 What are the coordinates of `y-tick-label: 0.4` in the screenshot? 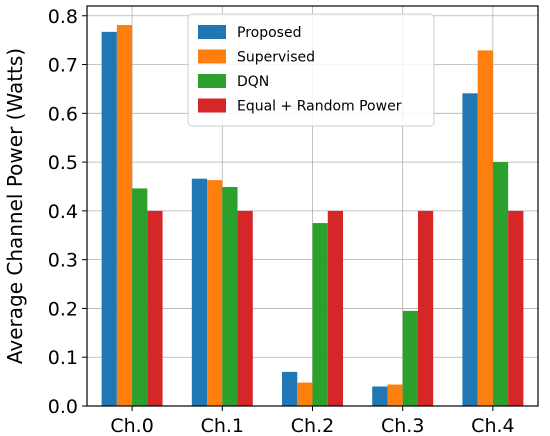 It's located at (63, 212).